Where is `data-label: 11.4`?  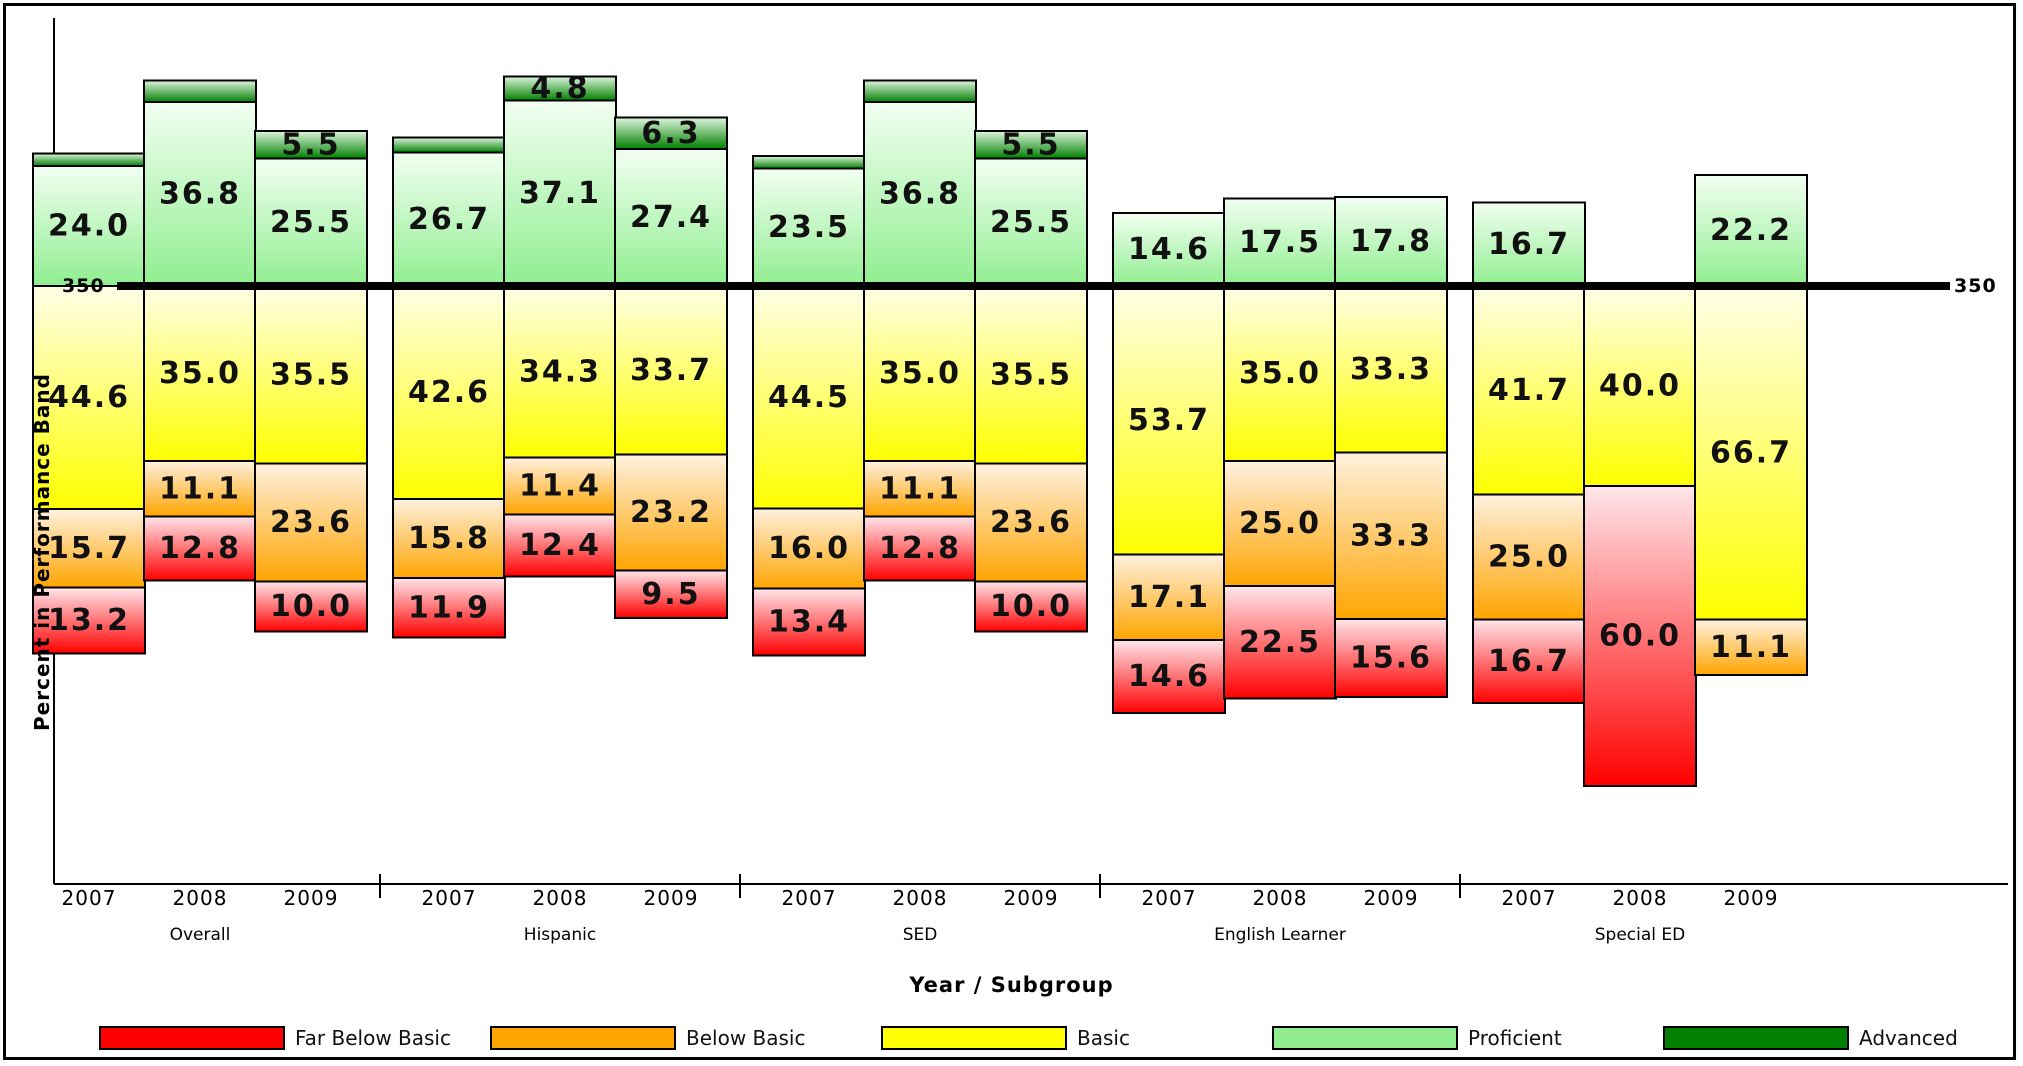 data-label: 11.4 is located at coordinates (560, 486).